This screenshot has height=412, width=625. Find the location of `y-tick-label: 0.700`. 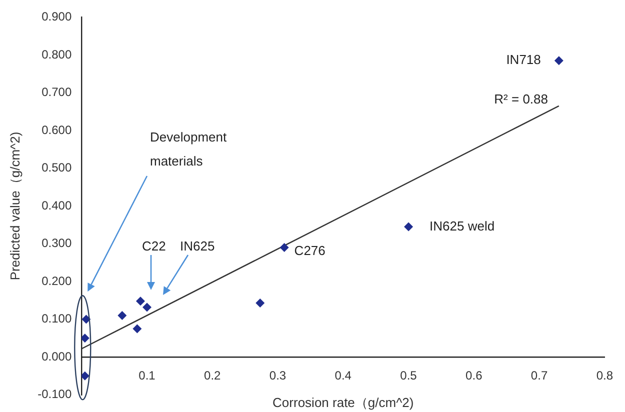

y-tick-label: 0.700 is located at coordinates (57, 92).